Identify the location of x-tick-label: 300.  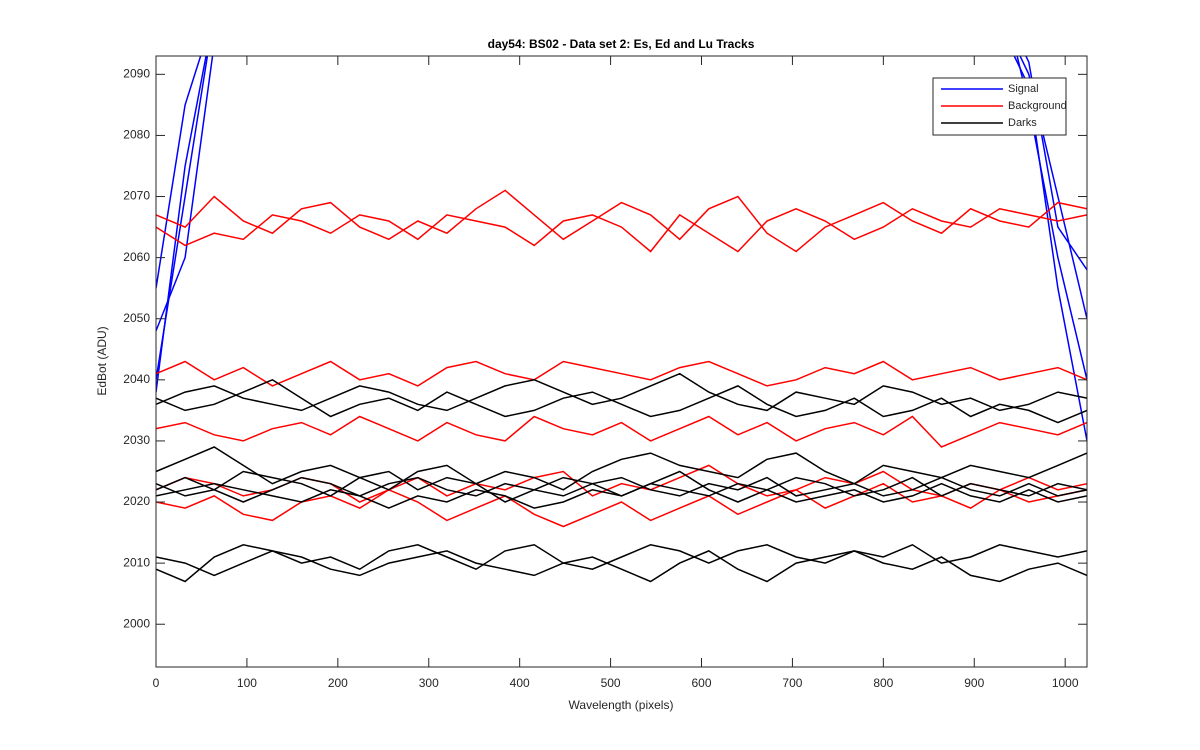
(429, 683).